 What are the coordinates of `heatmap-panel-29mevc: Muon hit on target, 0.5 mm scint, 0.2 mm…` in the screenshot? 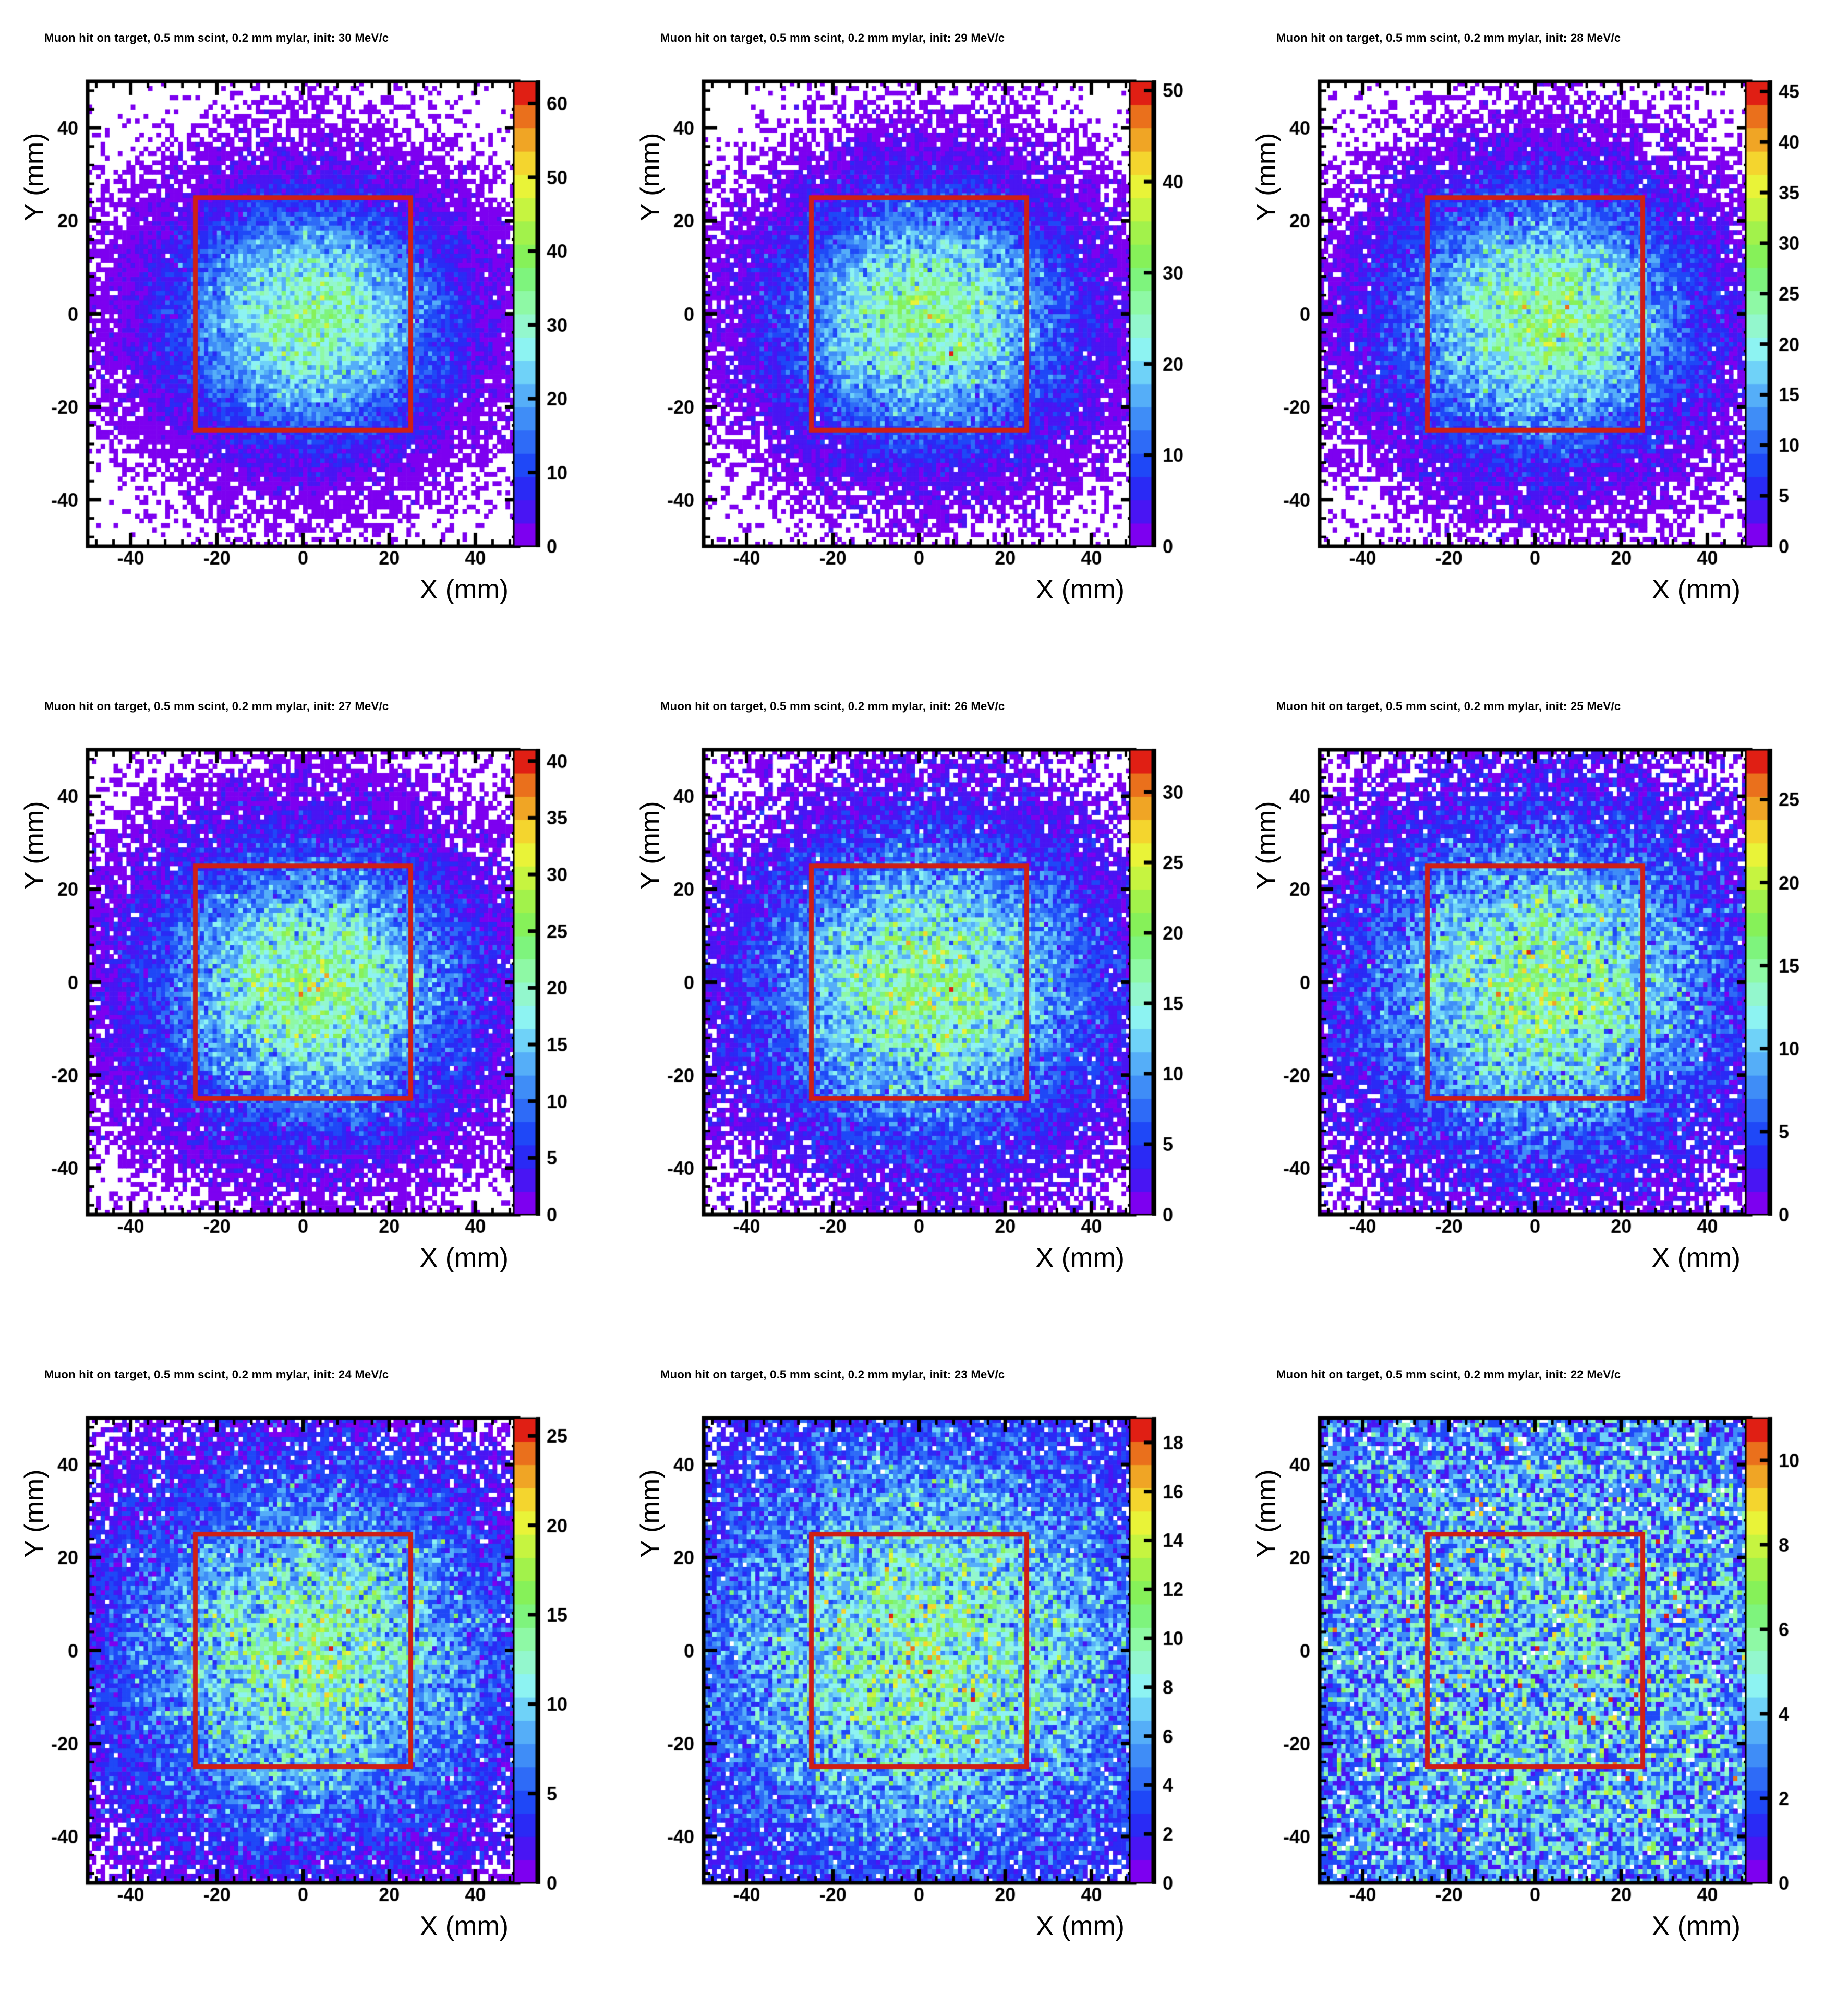 It's located at (924, 334).